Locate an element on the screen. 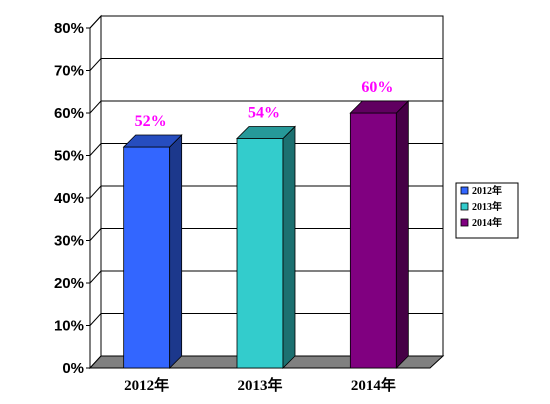 This screenshot has width=550, height=404. y-tick-label: 60% is located at coordinates (69, 113).